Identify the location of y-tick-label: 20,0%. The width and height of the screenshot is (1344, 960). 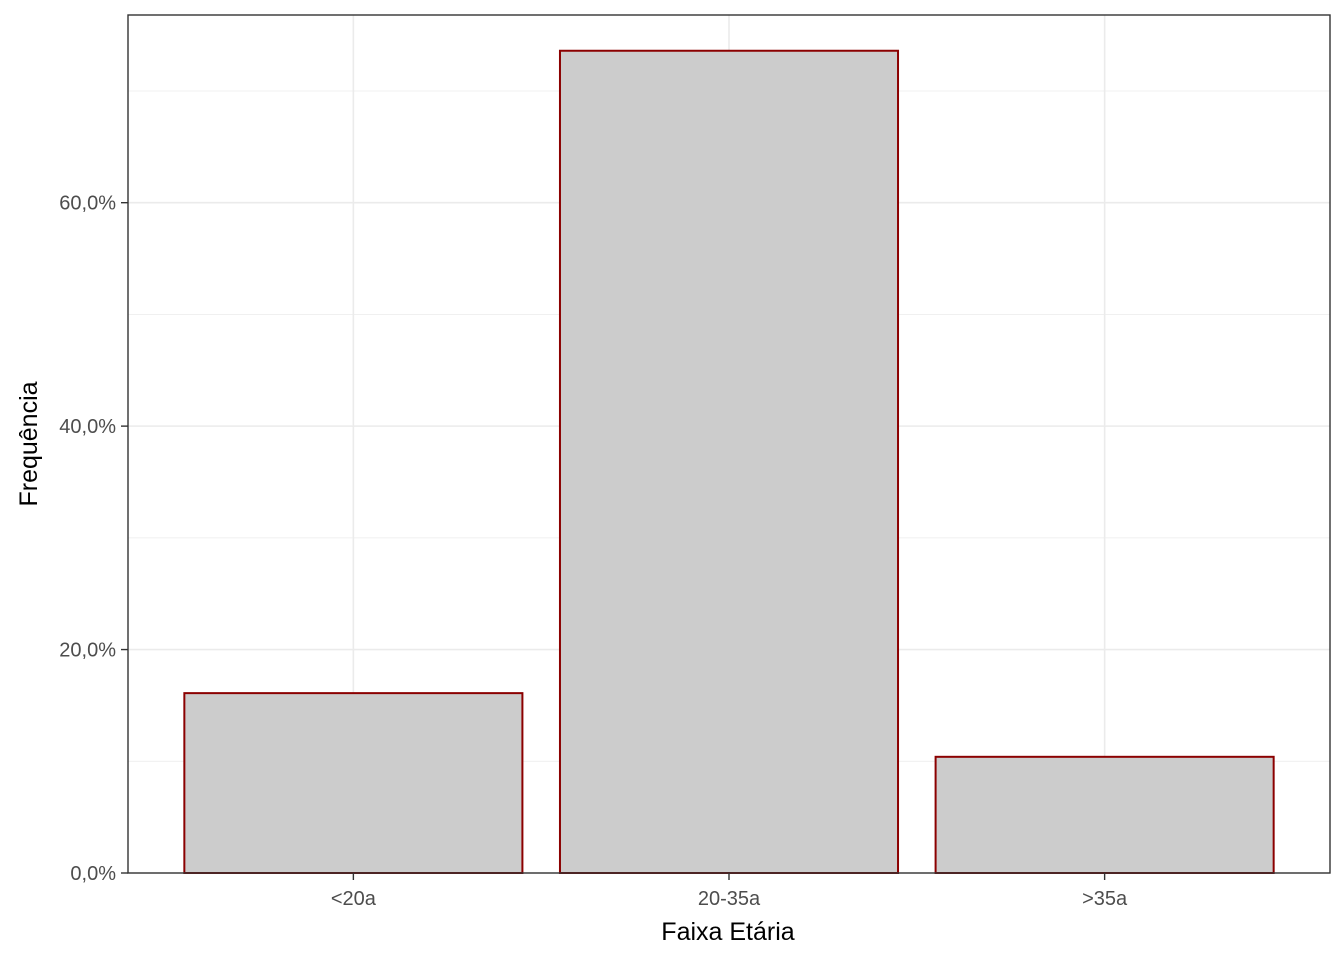
(87, 651).